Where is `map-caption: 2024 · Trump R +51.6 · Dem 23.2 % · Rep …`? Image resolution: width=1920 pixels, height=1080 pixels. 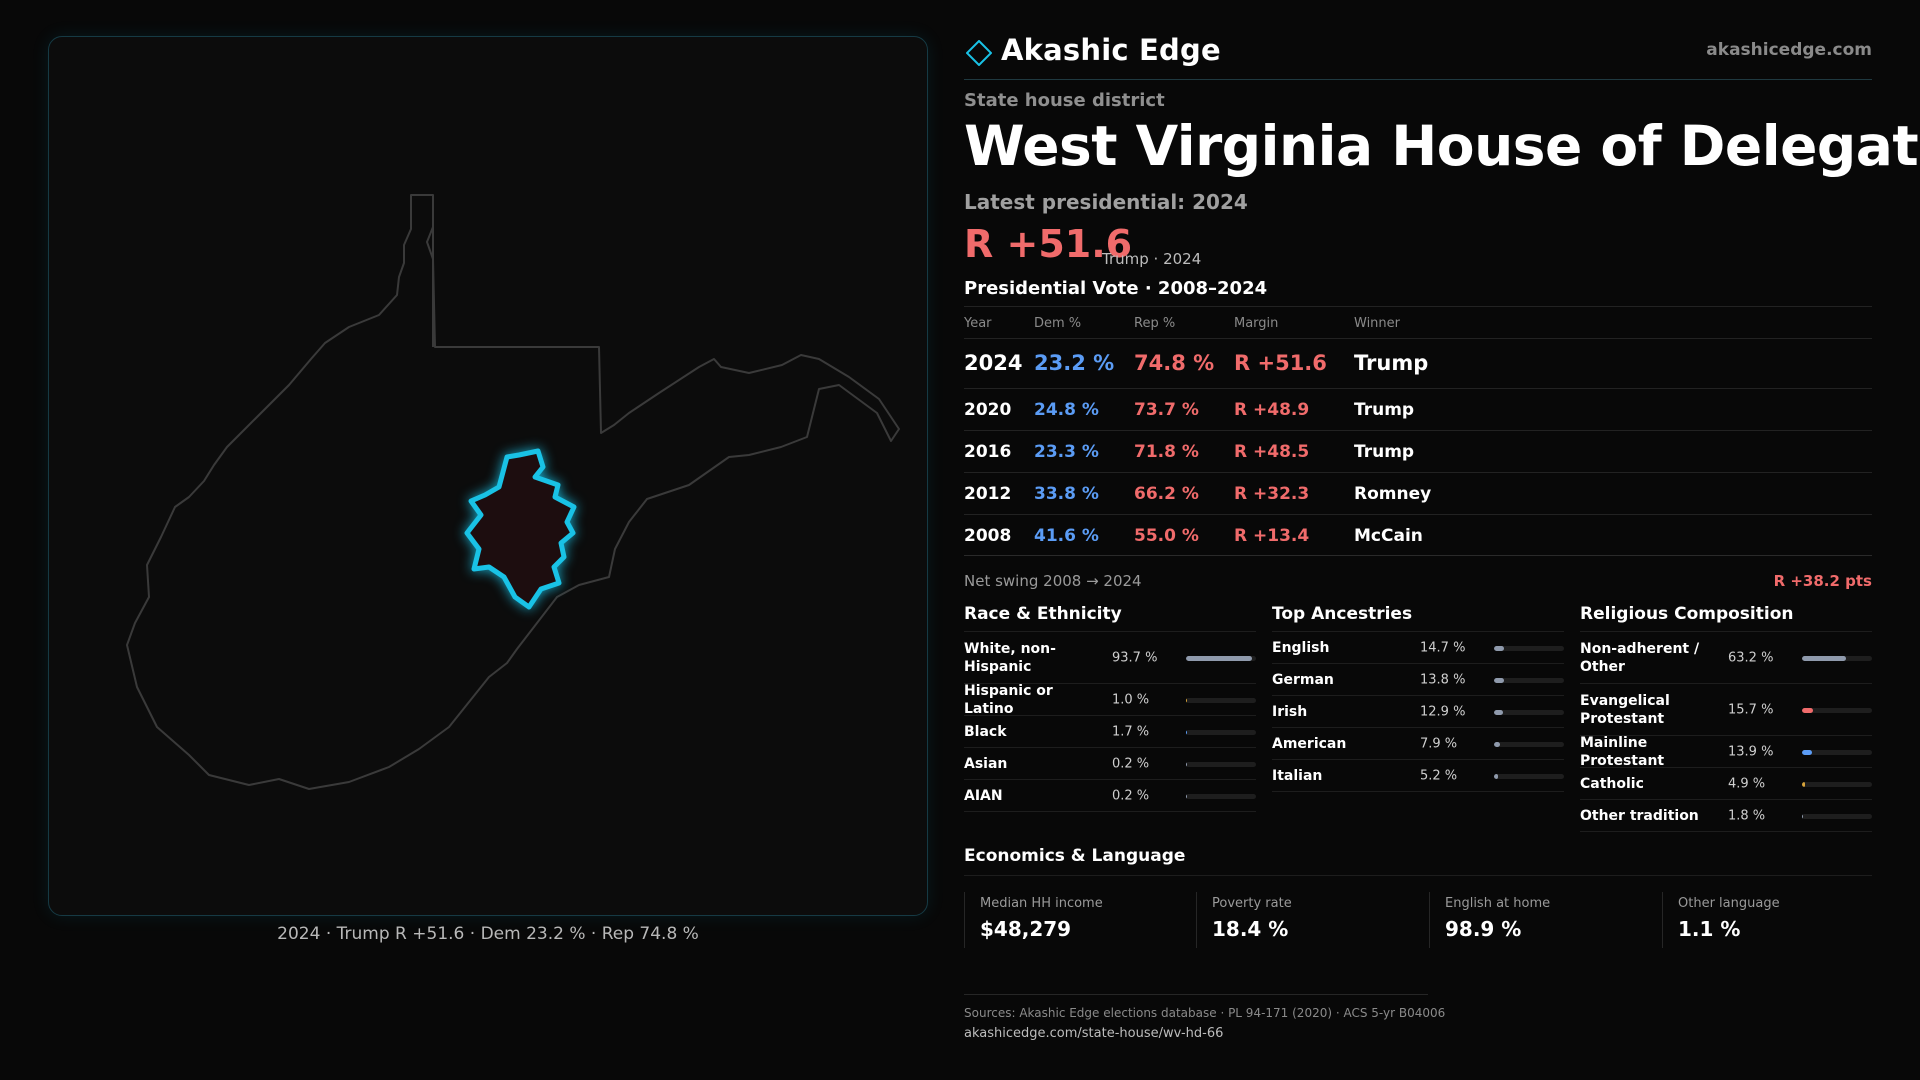
map-caption: 2024 · Trump R +51.6 · Dem 23.2 % · Rep … is located at coordinates (488, 934).